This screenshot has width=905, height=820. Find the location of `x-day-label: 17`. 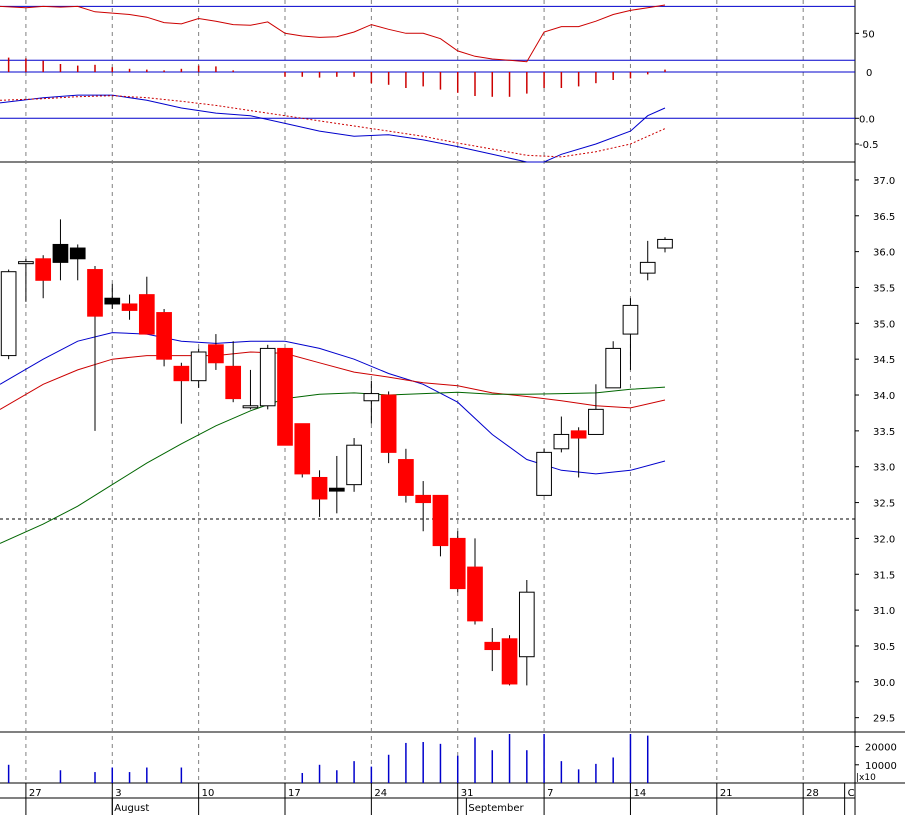

x-day-label: 17 is located at coordinates (294, 793).